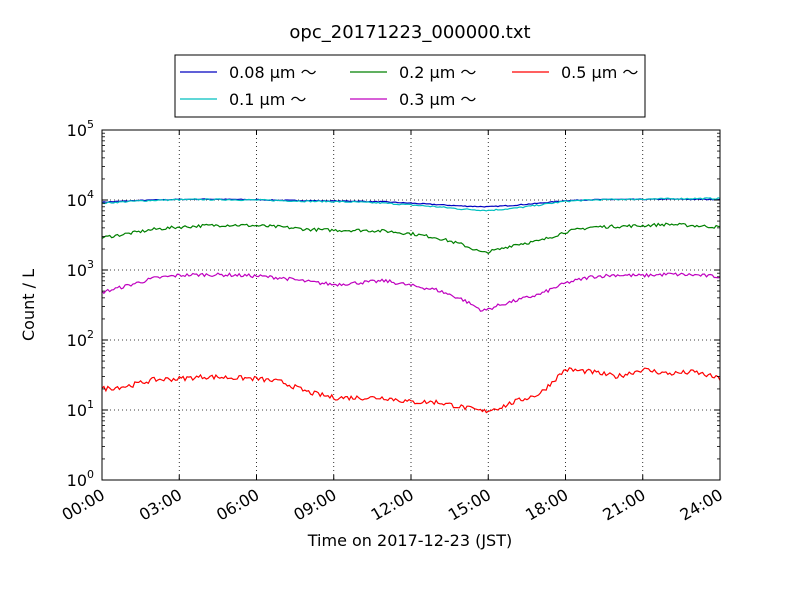 The image size is (800, 600). I want to click on y-tick-label: 10⁴, so click(80, 199).